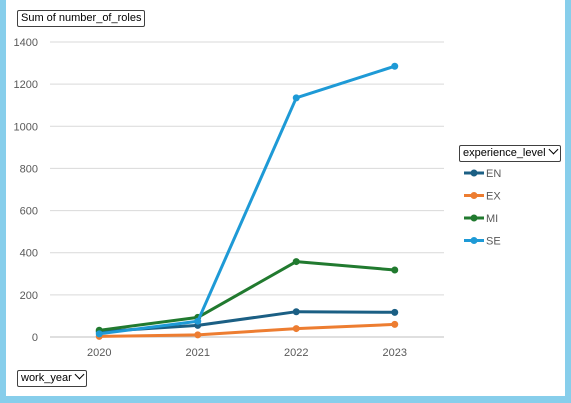  I want to click on value-field-button: Sum of number_of_roles, so click(81, 18).